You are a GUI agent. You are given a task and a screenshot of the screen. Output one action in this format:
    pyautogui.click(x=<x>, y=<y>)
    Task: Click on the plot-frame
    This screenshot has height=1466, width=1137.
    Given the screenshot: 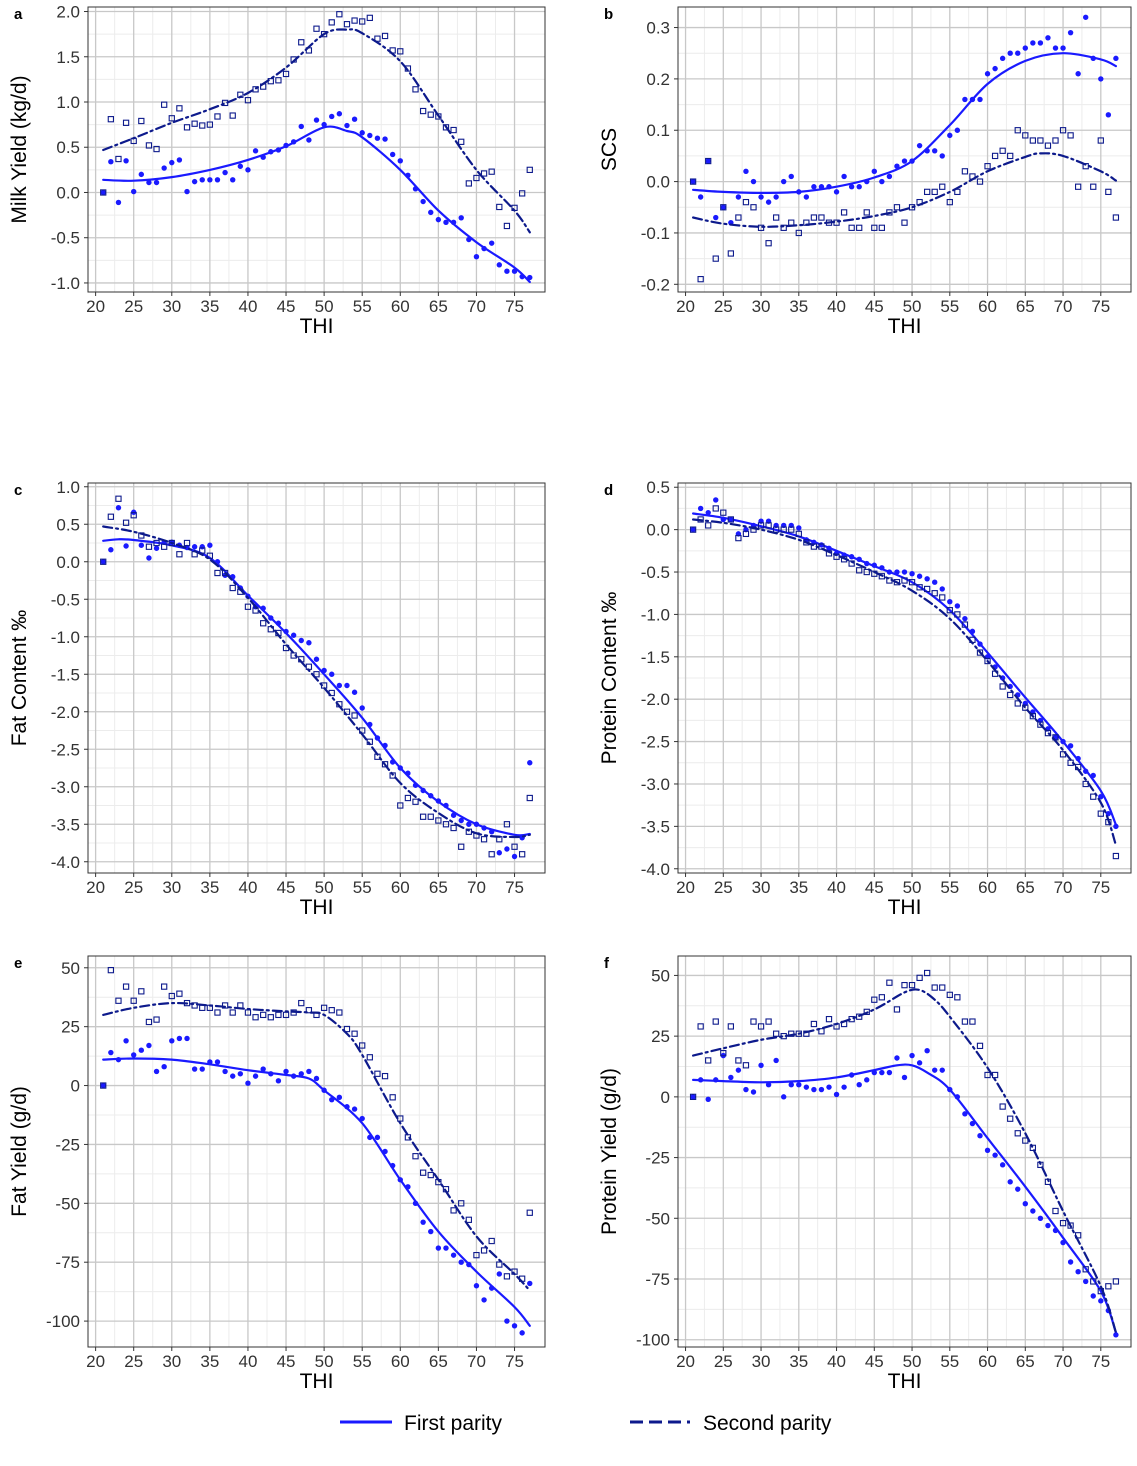 What is the action you would take?
    pyautogui.click(x=904, y=149)
    